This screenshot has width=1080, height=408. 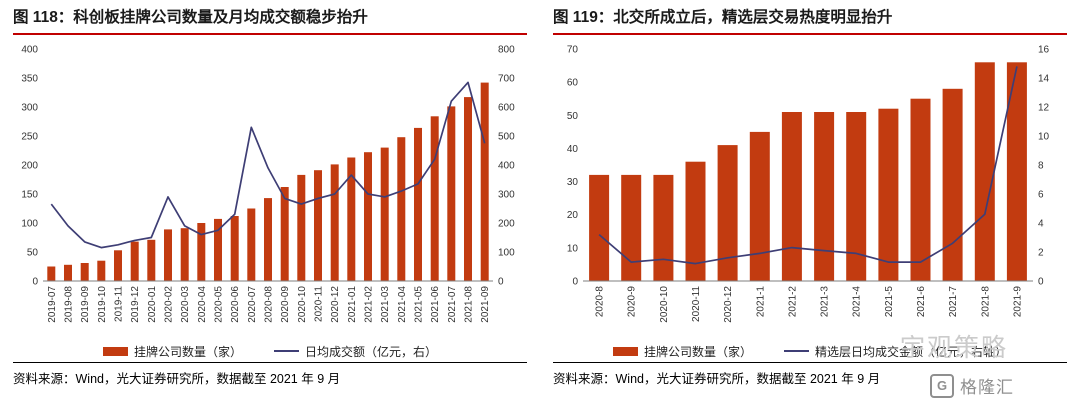 I want to click on svg-text: 150, so click(x=29, y=195).